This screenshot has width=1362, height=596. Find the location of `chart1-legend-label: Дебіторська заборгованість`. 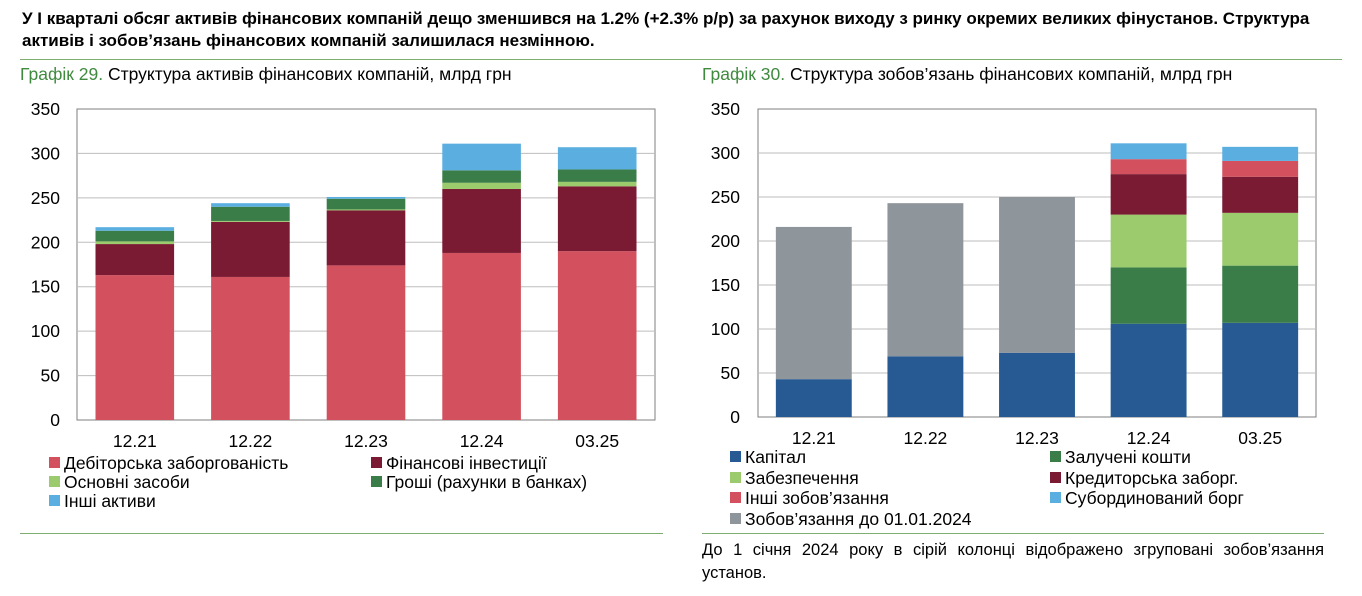

chart1-legend-label: Дебіторська заборгованість is located at coordinates (176, 463).